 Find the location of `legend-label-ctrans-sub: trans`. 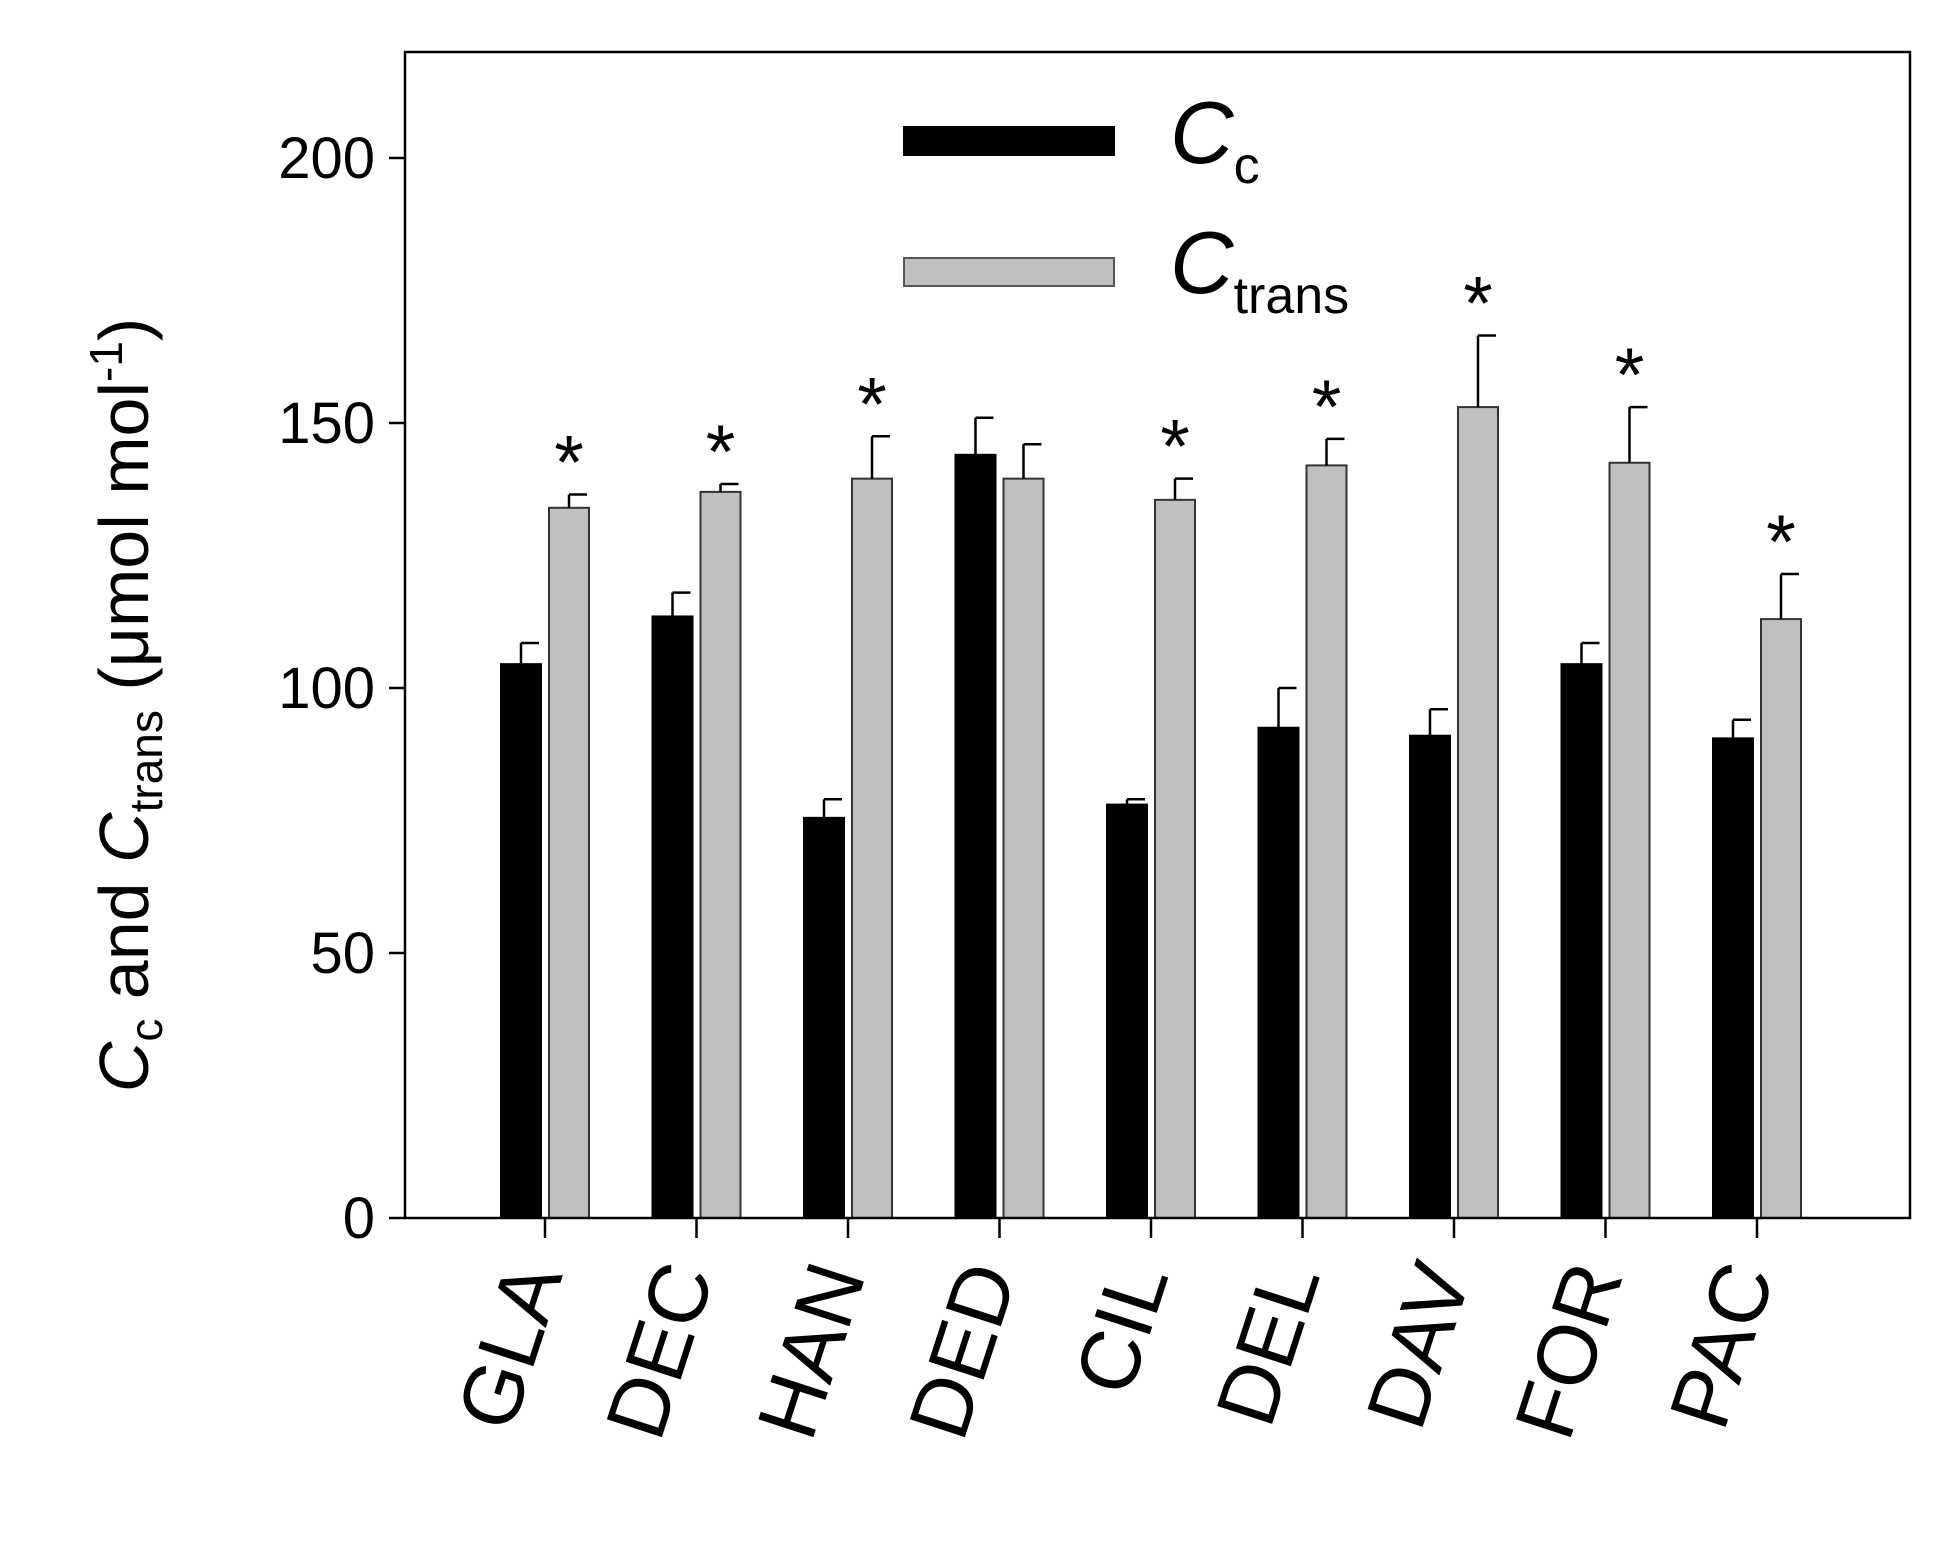

legend-label-ctrans-sub: trans is located at coordinates (1292, 296).